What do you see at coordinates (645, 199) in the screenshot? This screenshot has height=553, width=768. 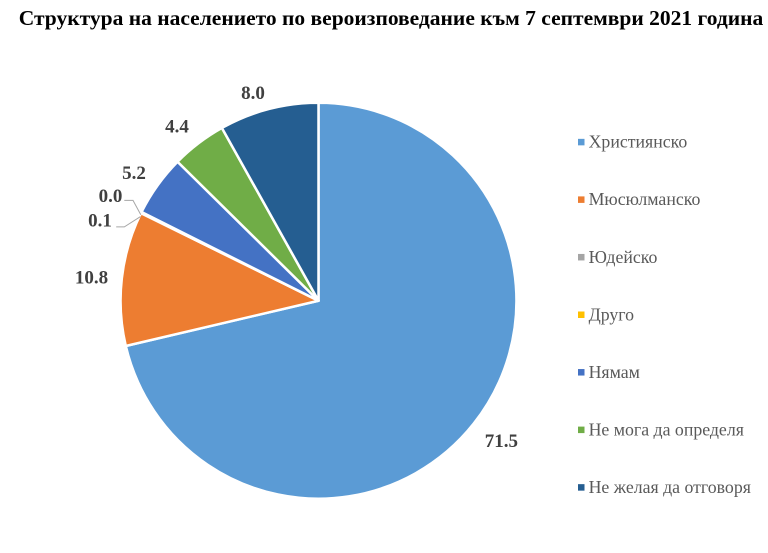 I see `svg-text: Мюсюлманско` at bounding box center [645, 199].